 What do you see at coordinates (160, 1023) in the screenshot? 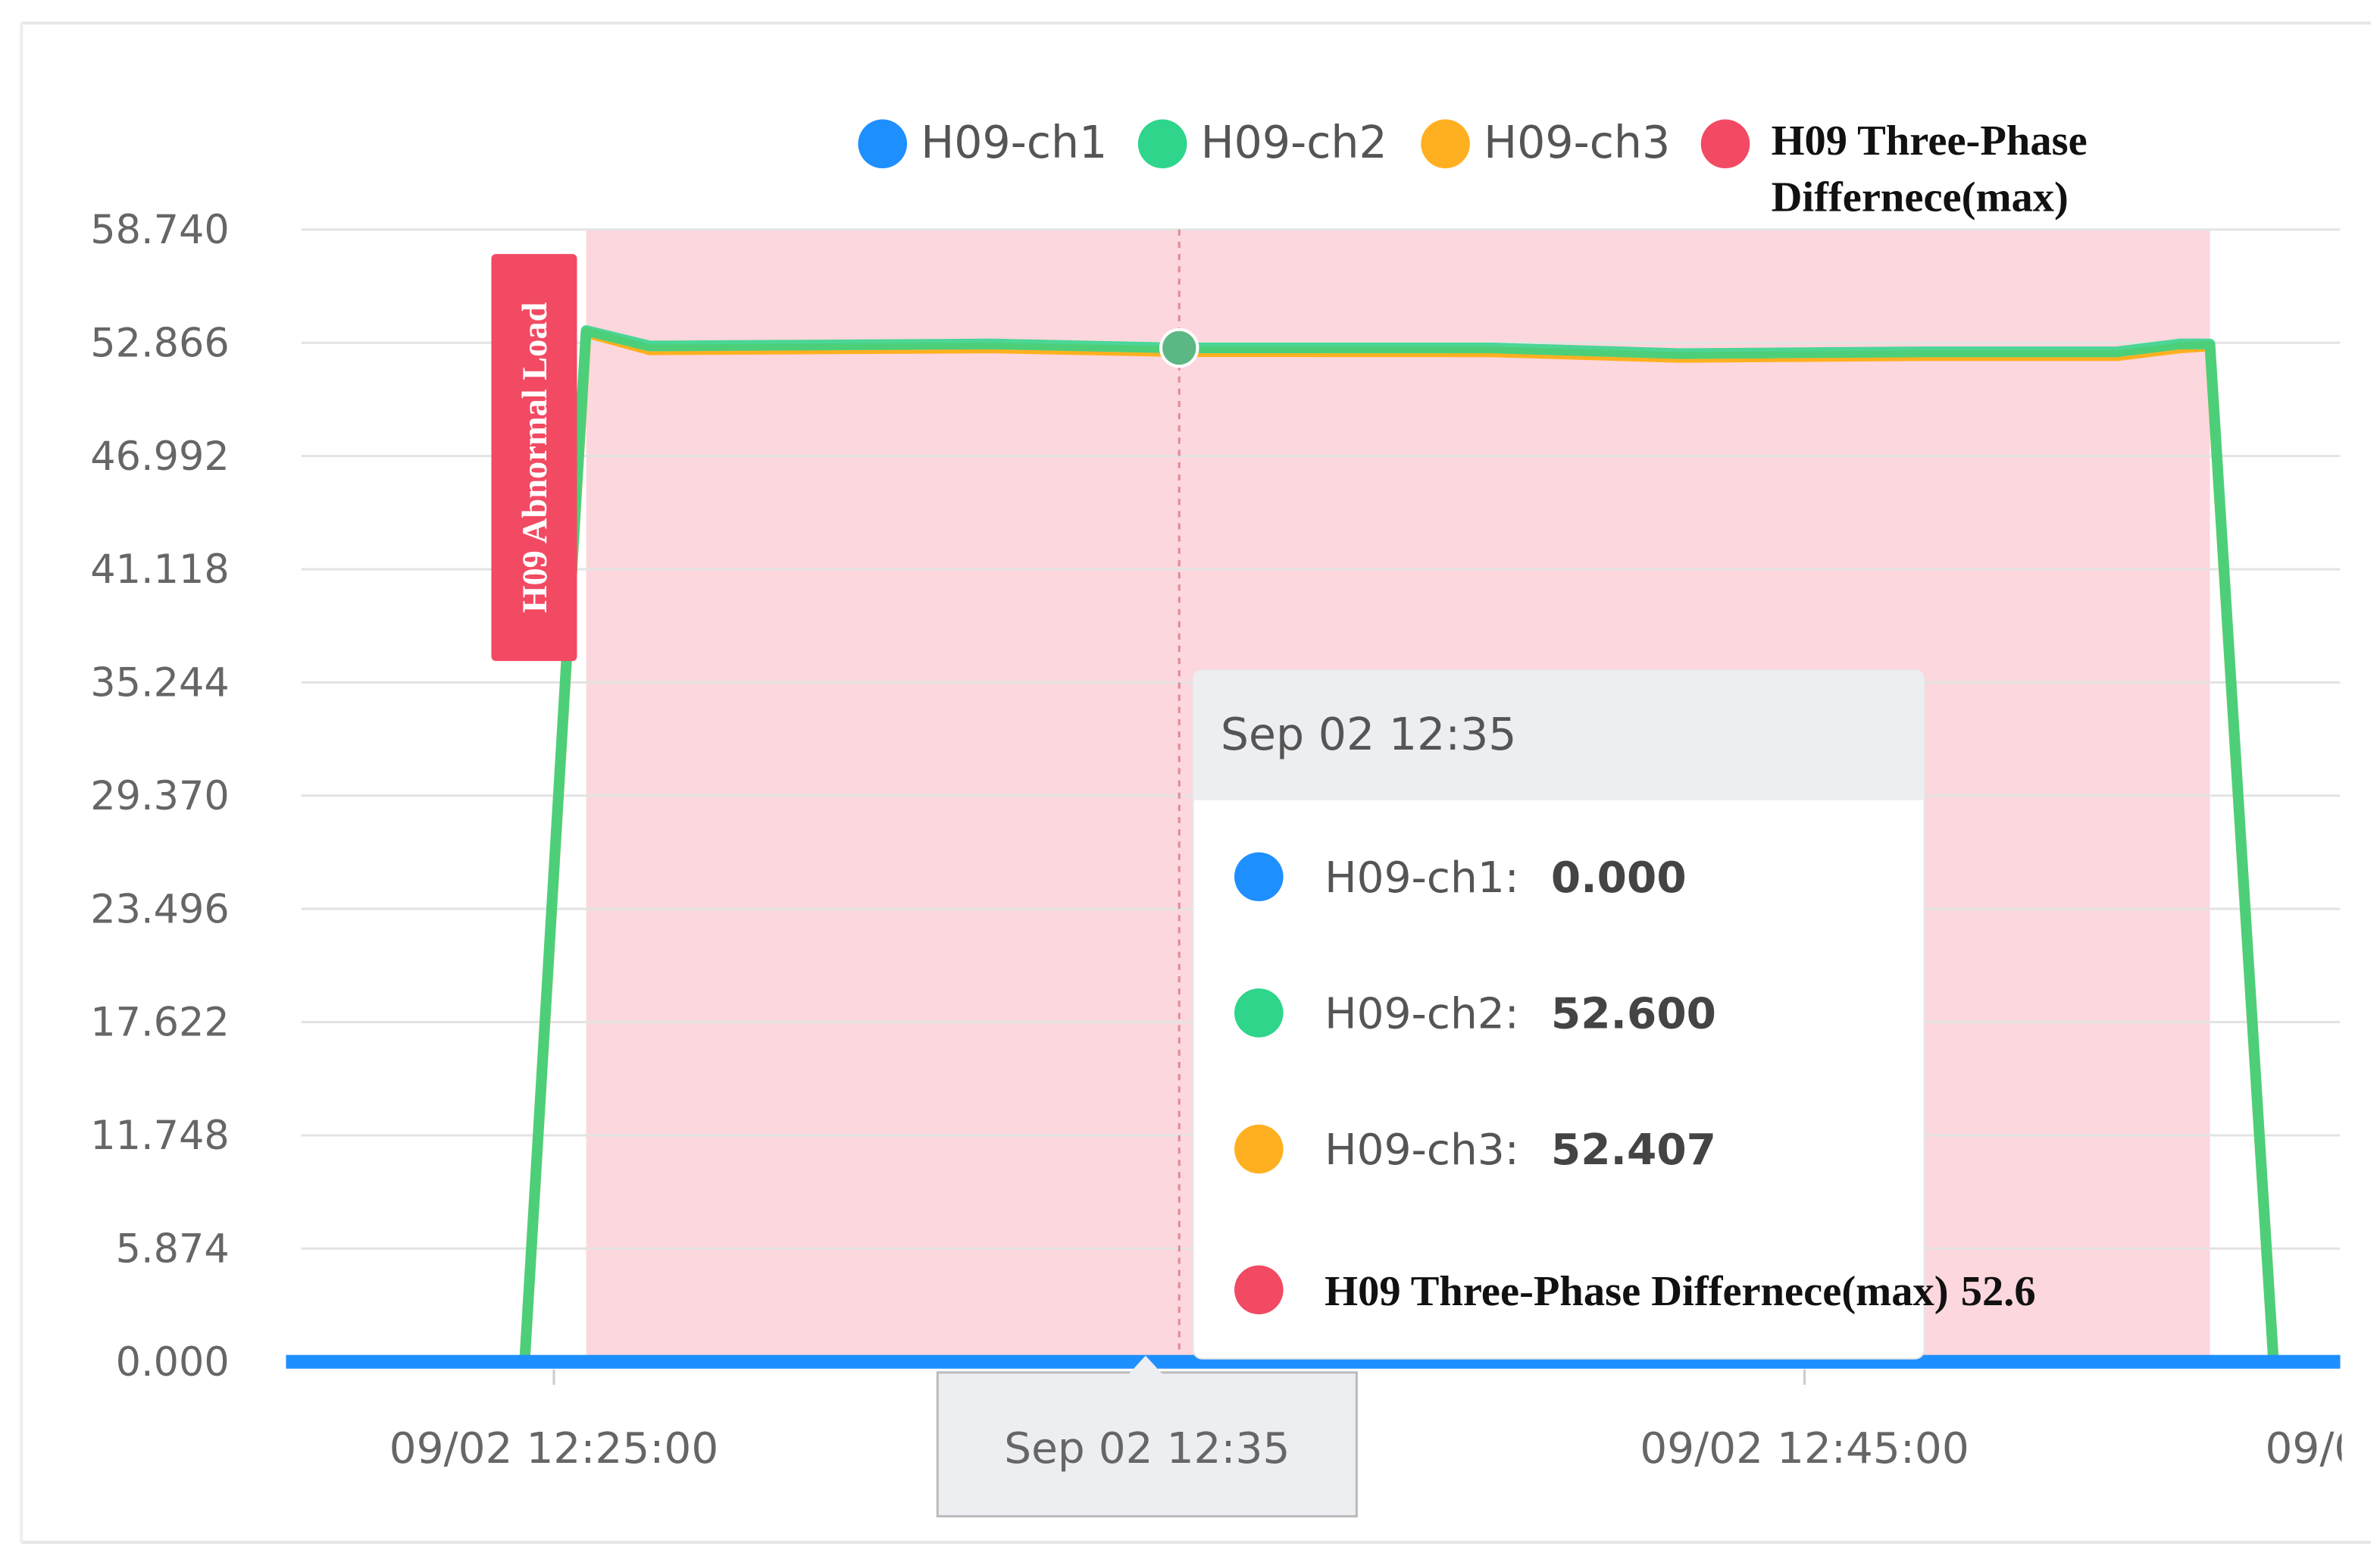
I see `y-tick-label: 17.622` at bounding box center [160, 1023].